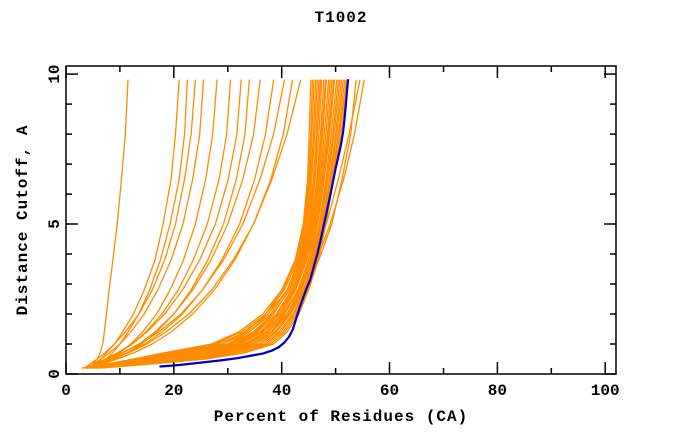 The height and width of the screenshot is (440, 680). I want to click on x-tick-label: 0, so click(66, 391).